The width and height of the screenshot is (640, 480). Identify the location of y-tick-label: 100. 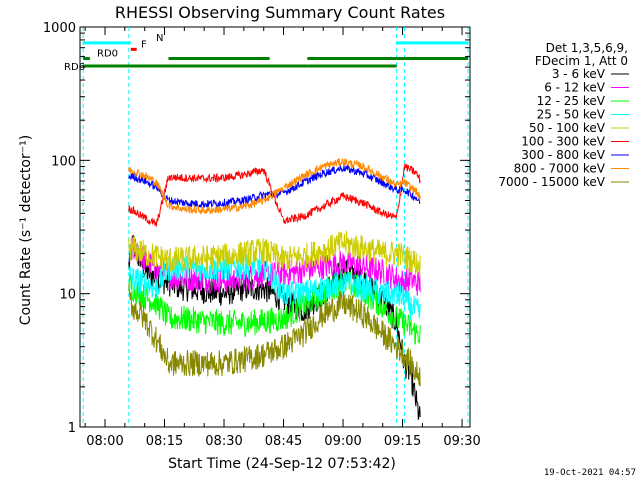
(63, 161).